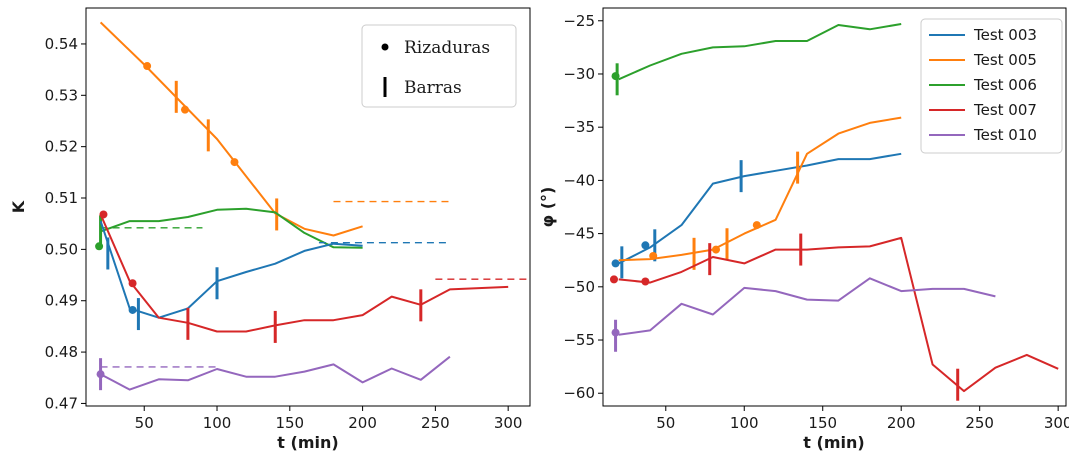 The image size is (1069, 458). I want to click on k-x-axis-ticks: 50 100 150 200 250 300, so click(329, 419).